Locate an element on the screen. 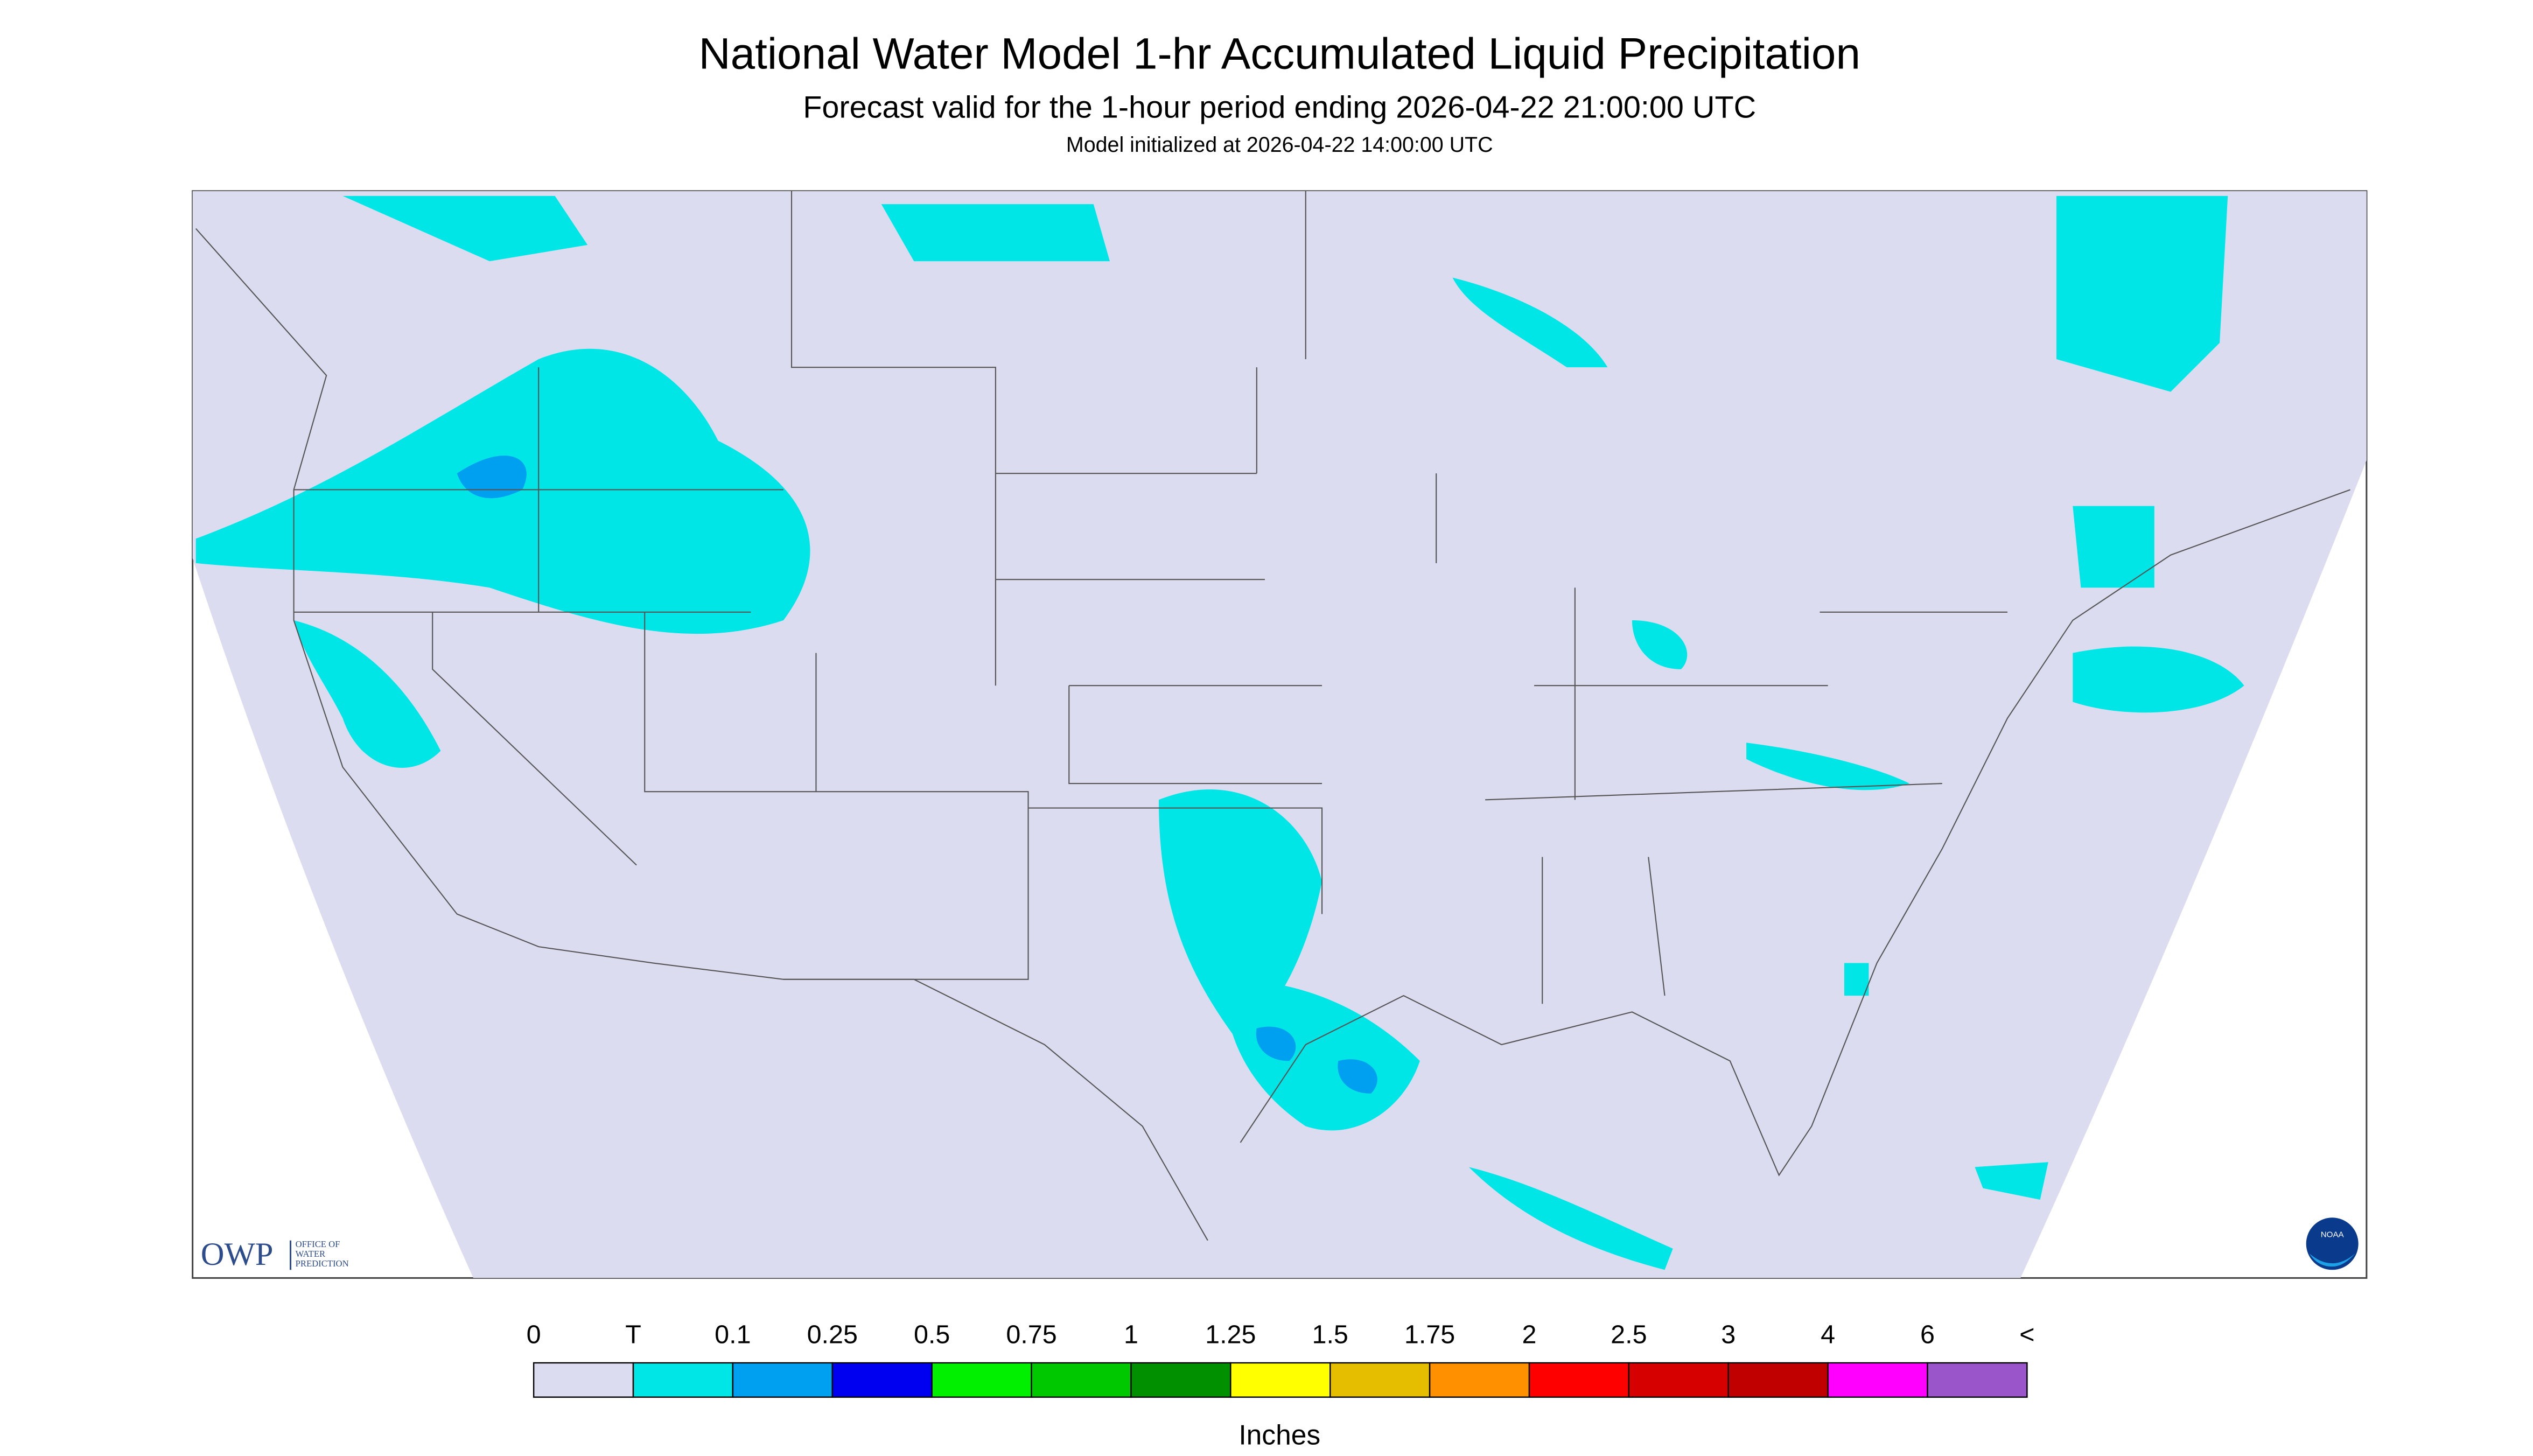  legend-label: 1.25 is located at coordinates (1230, 1334).